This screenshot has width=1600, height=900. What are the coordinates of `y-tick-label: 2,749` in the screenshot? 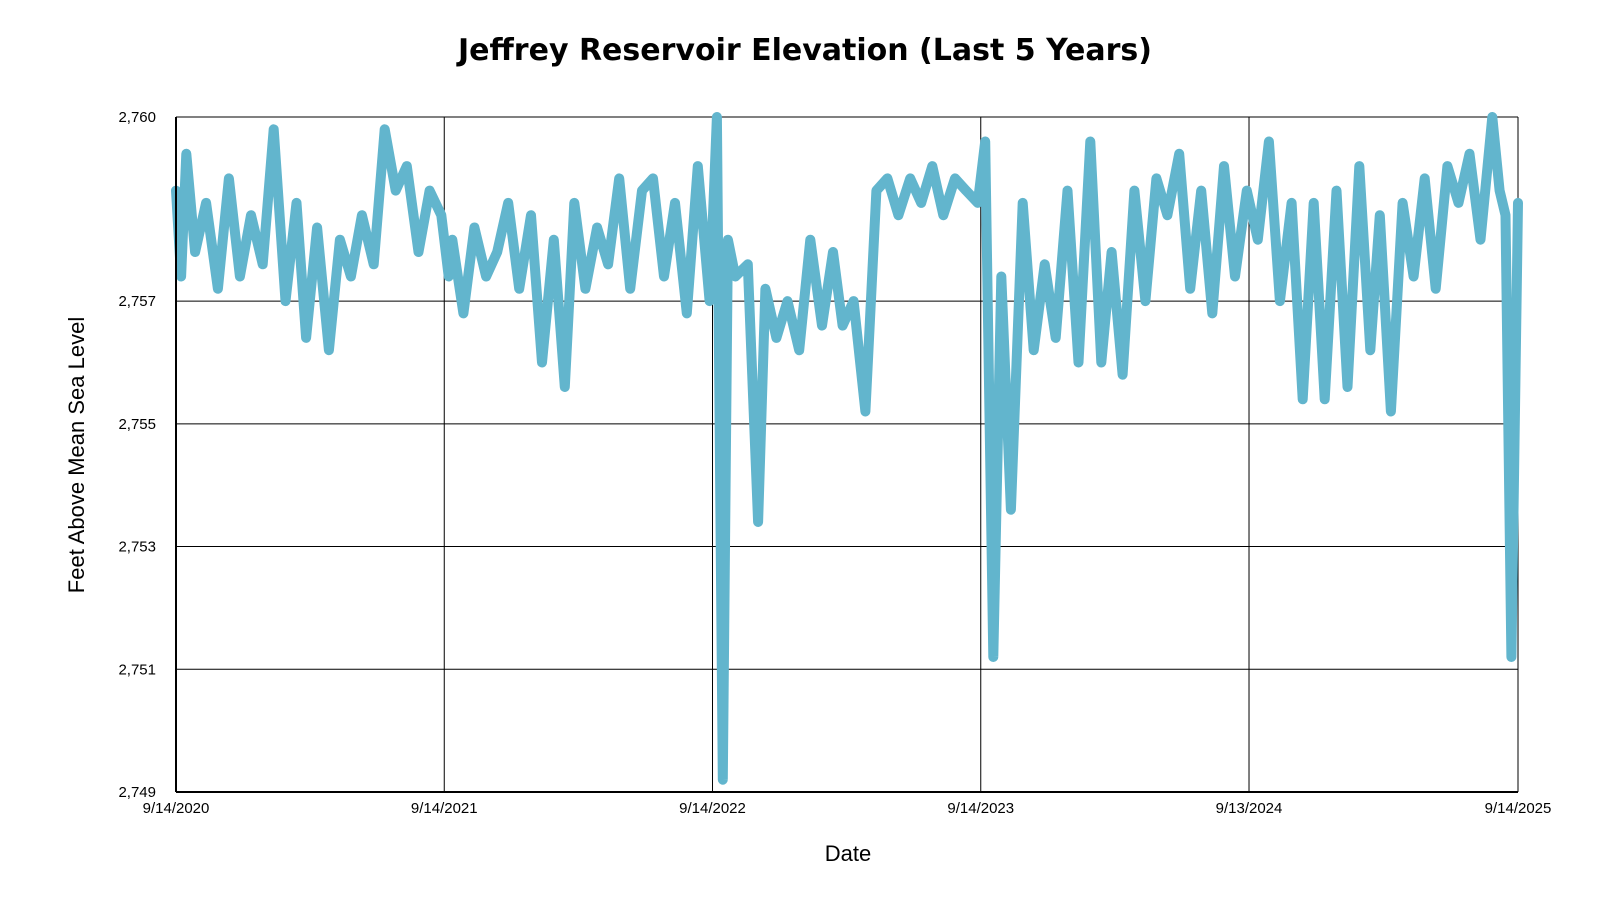 It's located at (137, 792).